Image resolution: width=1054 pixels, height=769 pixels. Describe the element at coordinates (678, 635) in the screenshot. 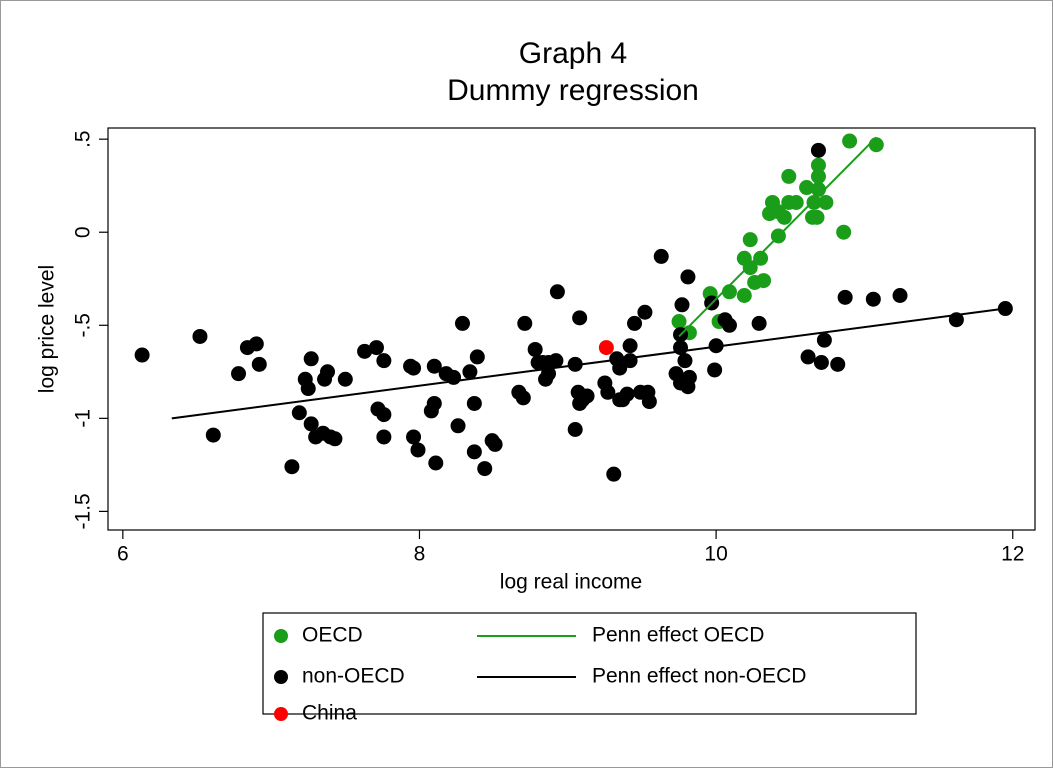

I see `legend-label: Penn effect OECD` at that location.